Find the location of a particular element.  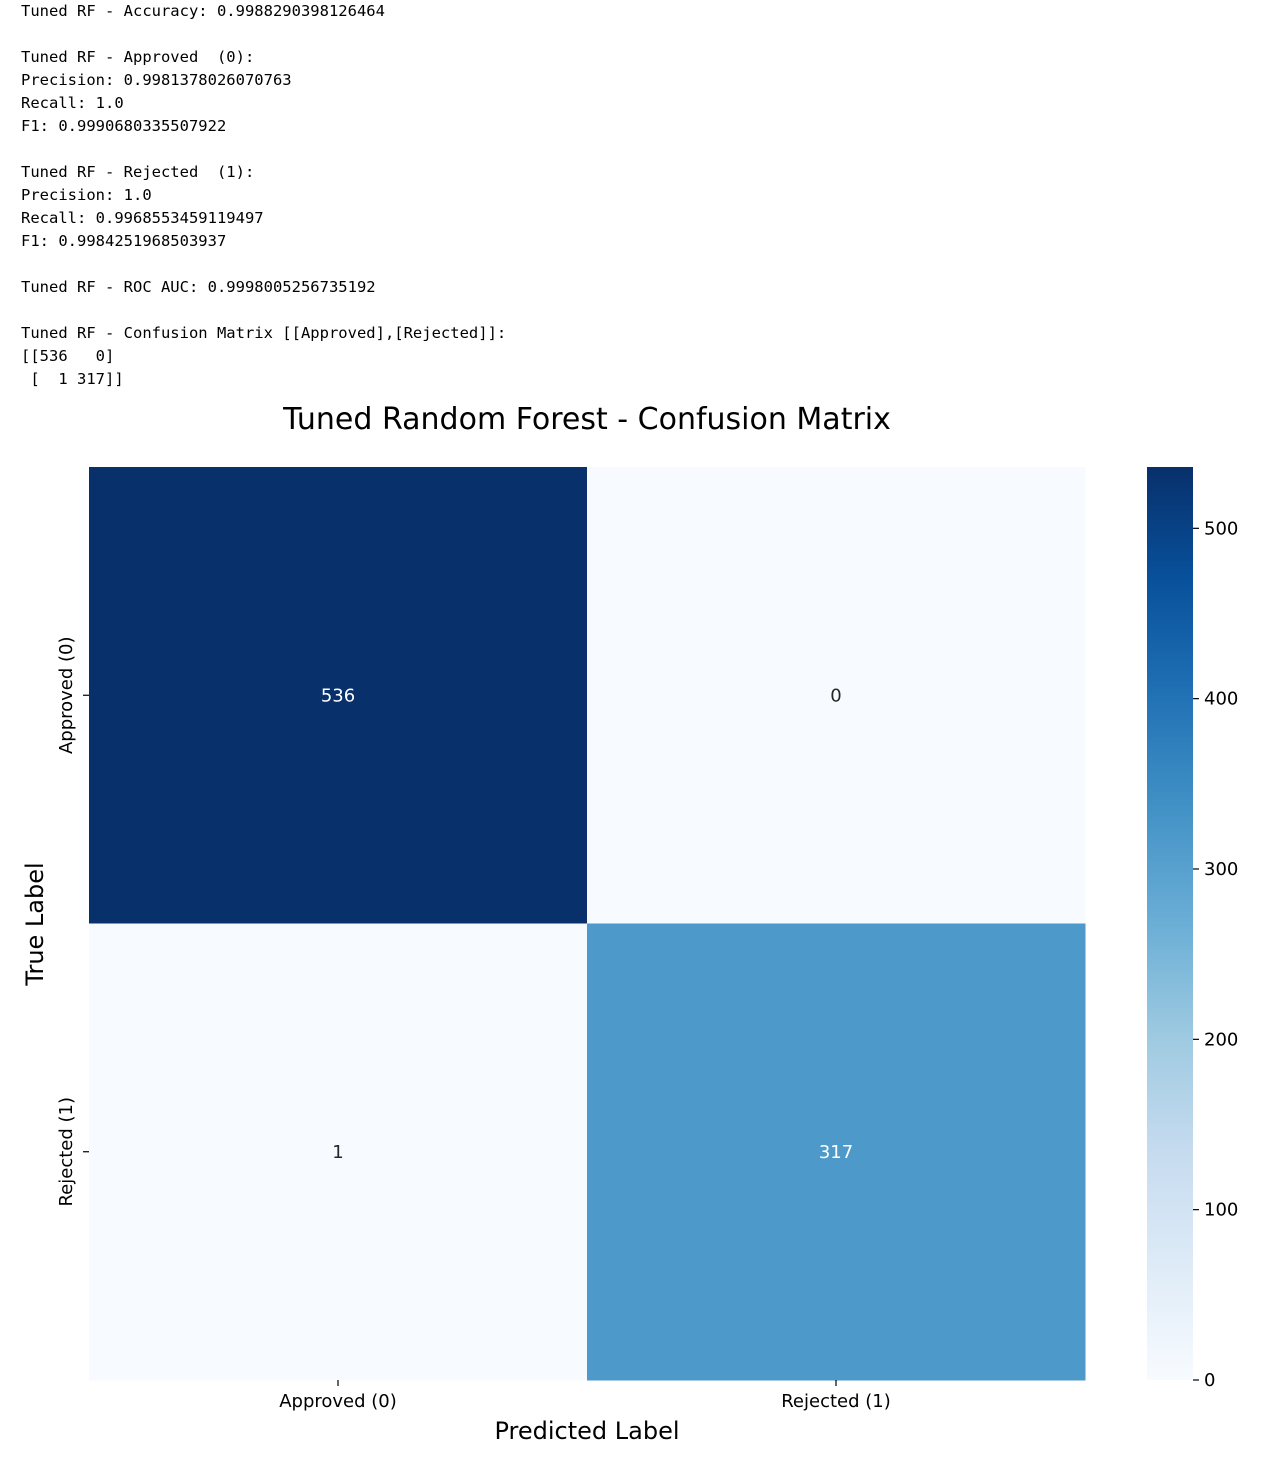

y-tick-label: Rejected (1) is located at coordinates (66, 1152).